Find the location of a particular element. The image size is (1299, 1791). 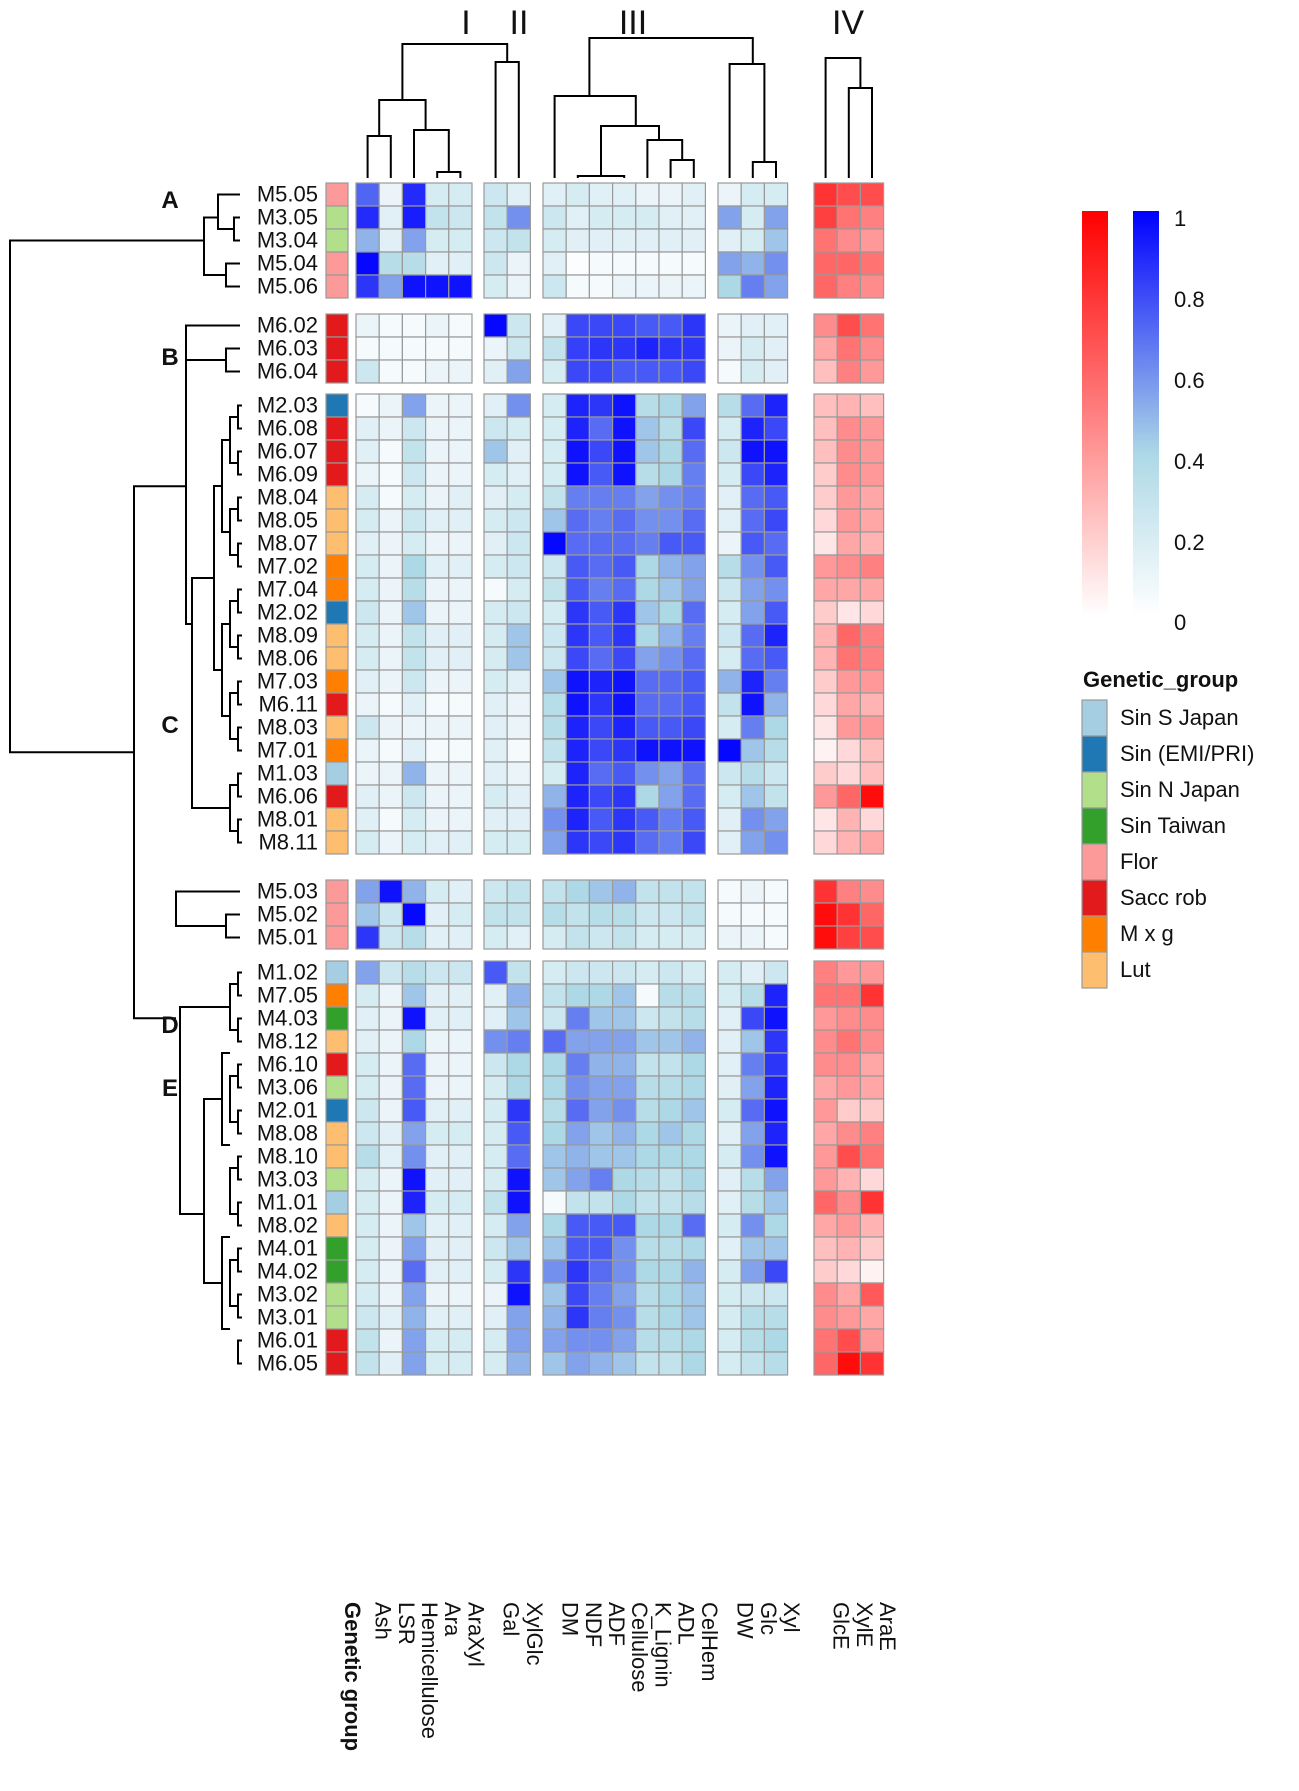

column-cluster-label: II is located at coordinates (519, 23).